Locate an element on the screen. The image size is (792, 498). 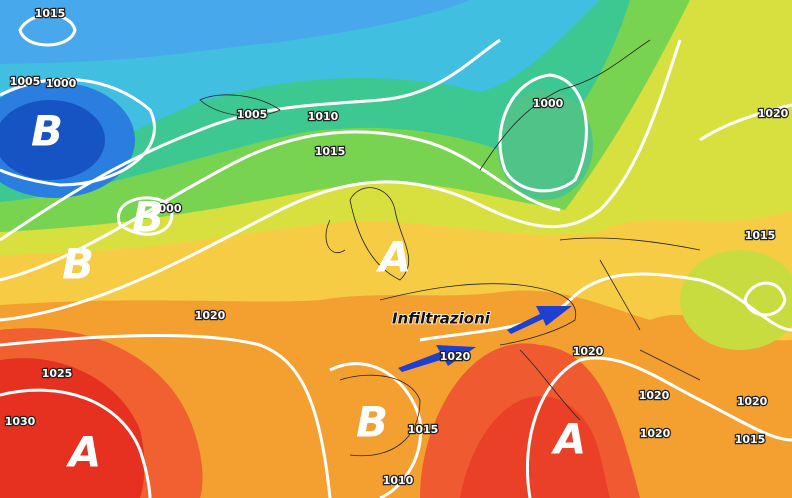
isobar-label: 1030 is located at coordinates (20, 421).